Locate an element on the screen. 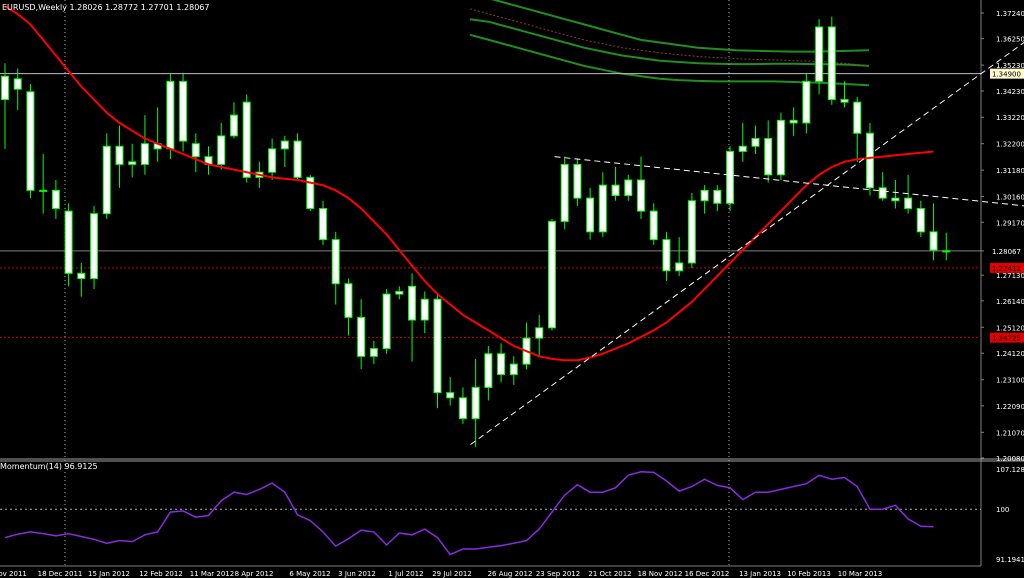 Image resolution: width=1024 pixels, height=578 pixels. time-tick-label: 13 Jan 2013 is located at coordinates (760, 574).